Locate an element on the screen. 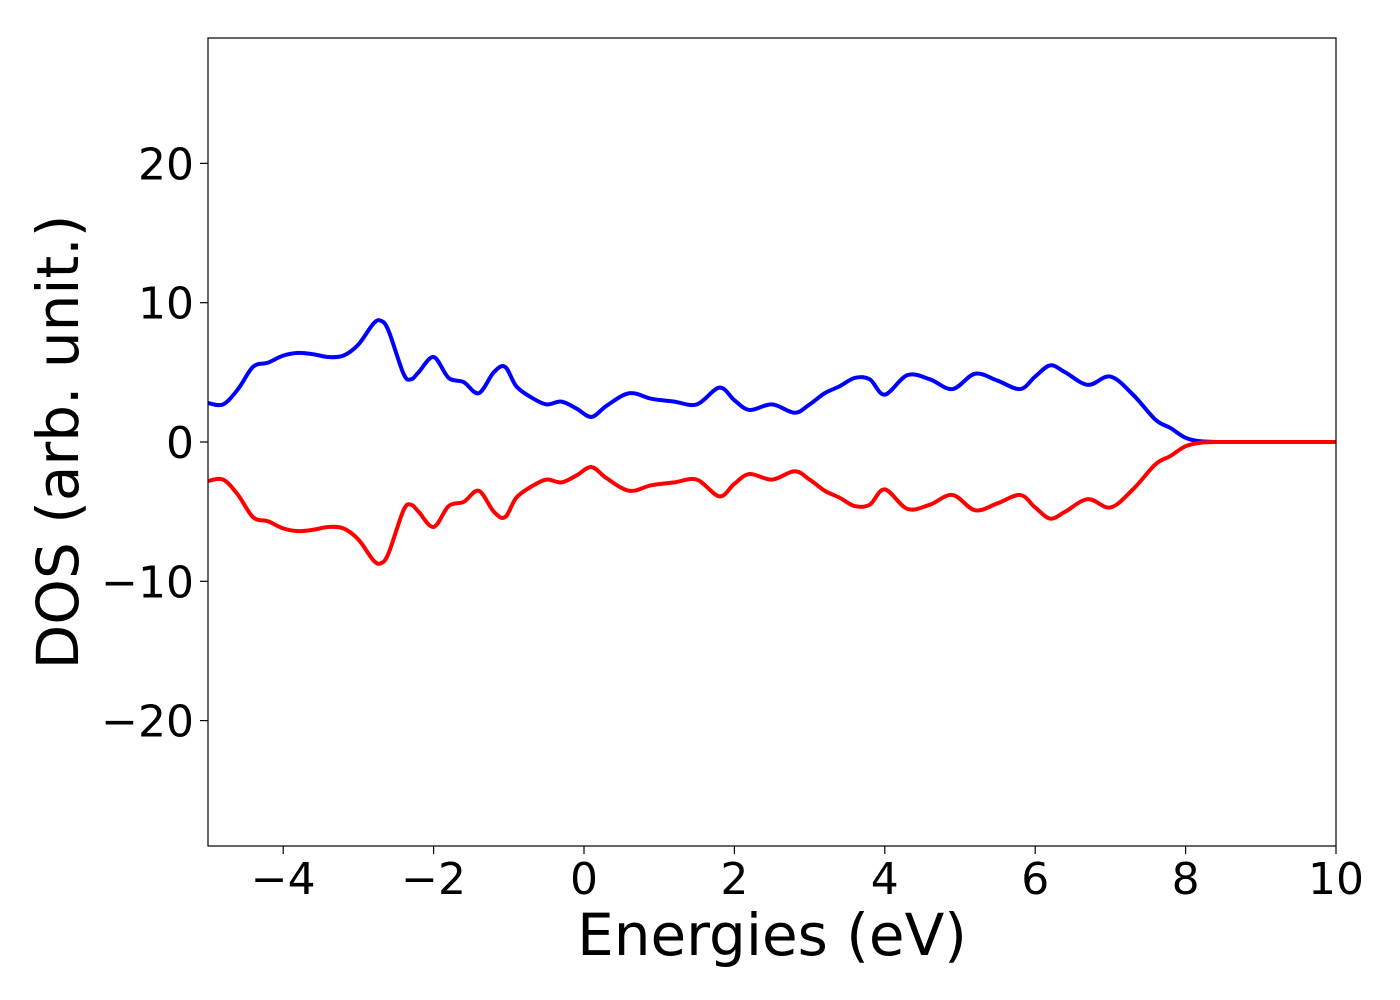 This screenshot has width=1400, height=1000. x-axis-label: Energies (eV) is located at coordinates (772, 935).